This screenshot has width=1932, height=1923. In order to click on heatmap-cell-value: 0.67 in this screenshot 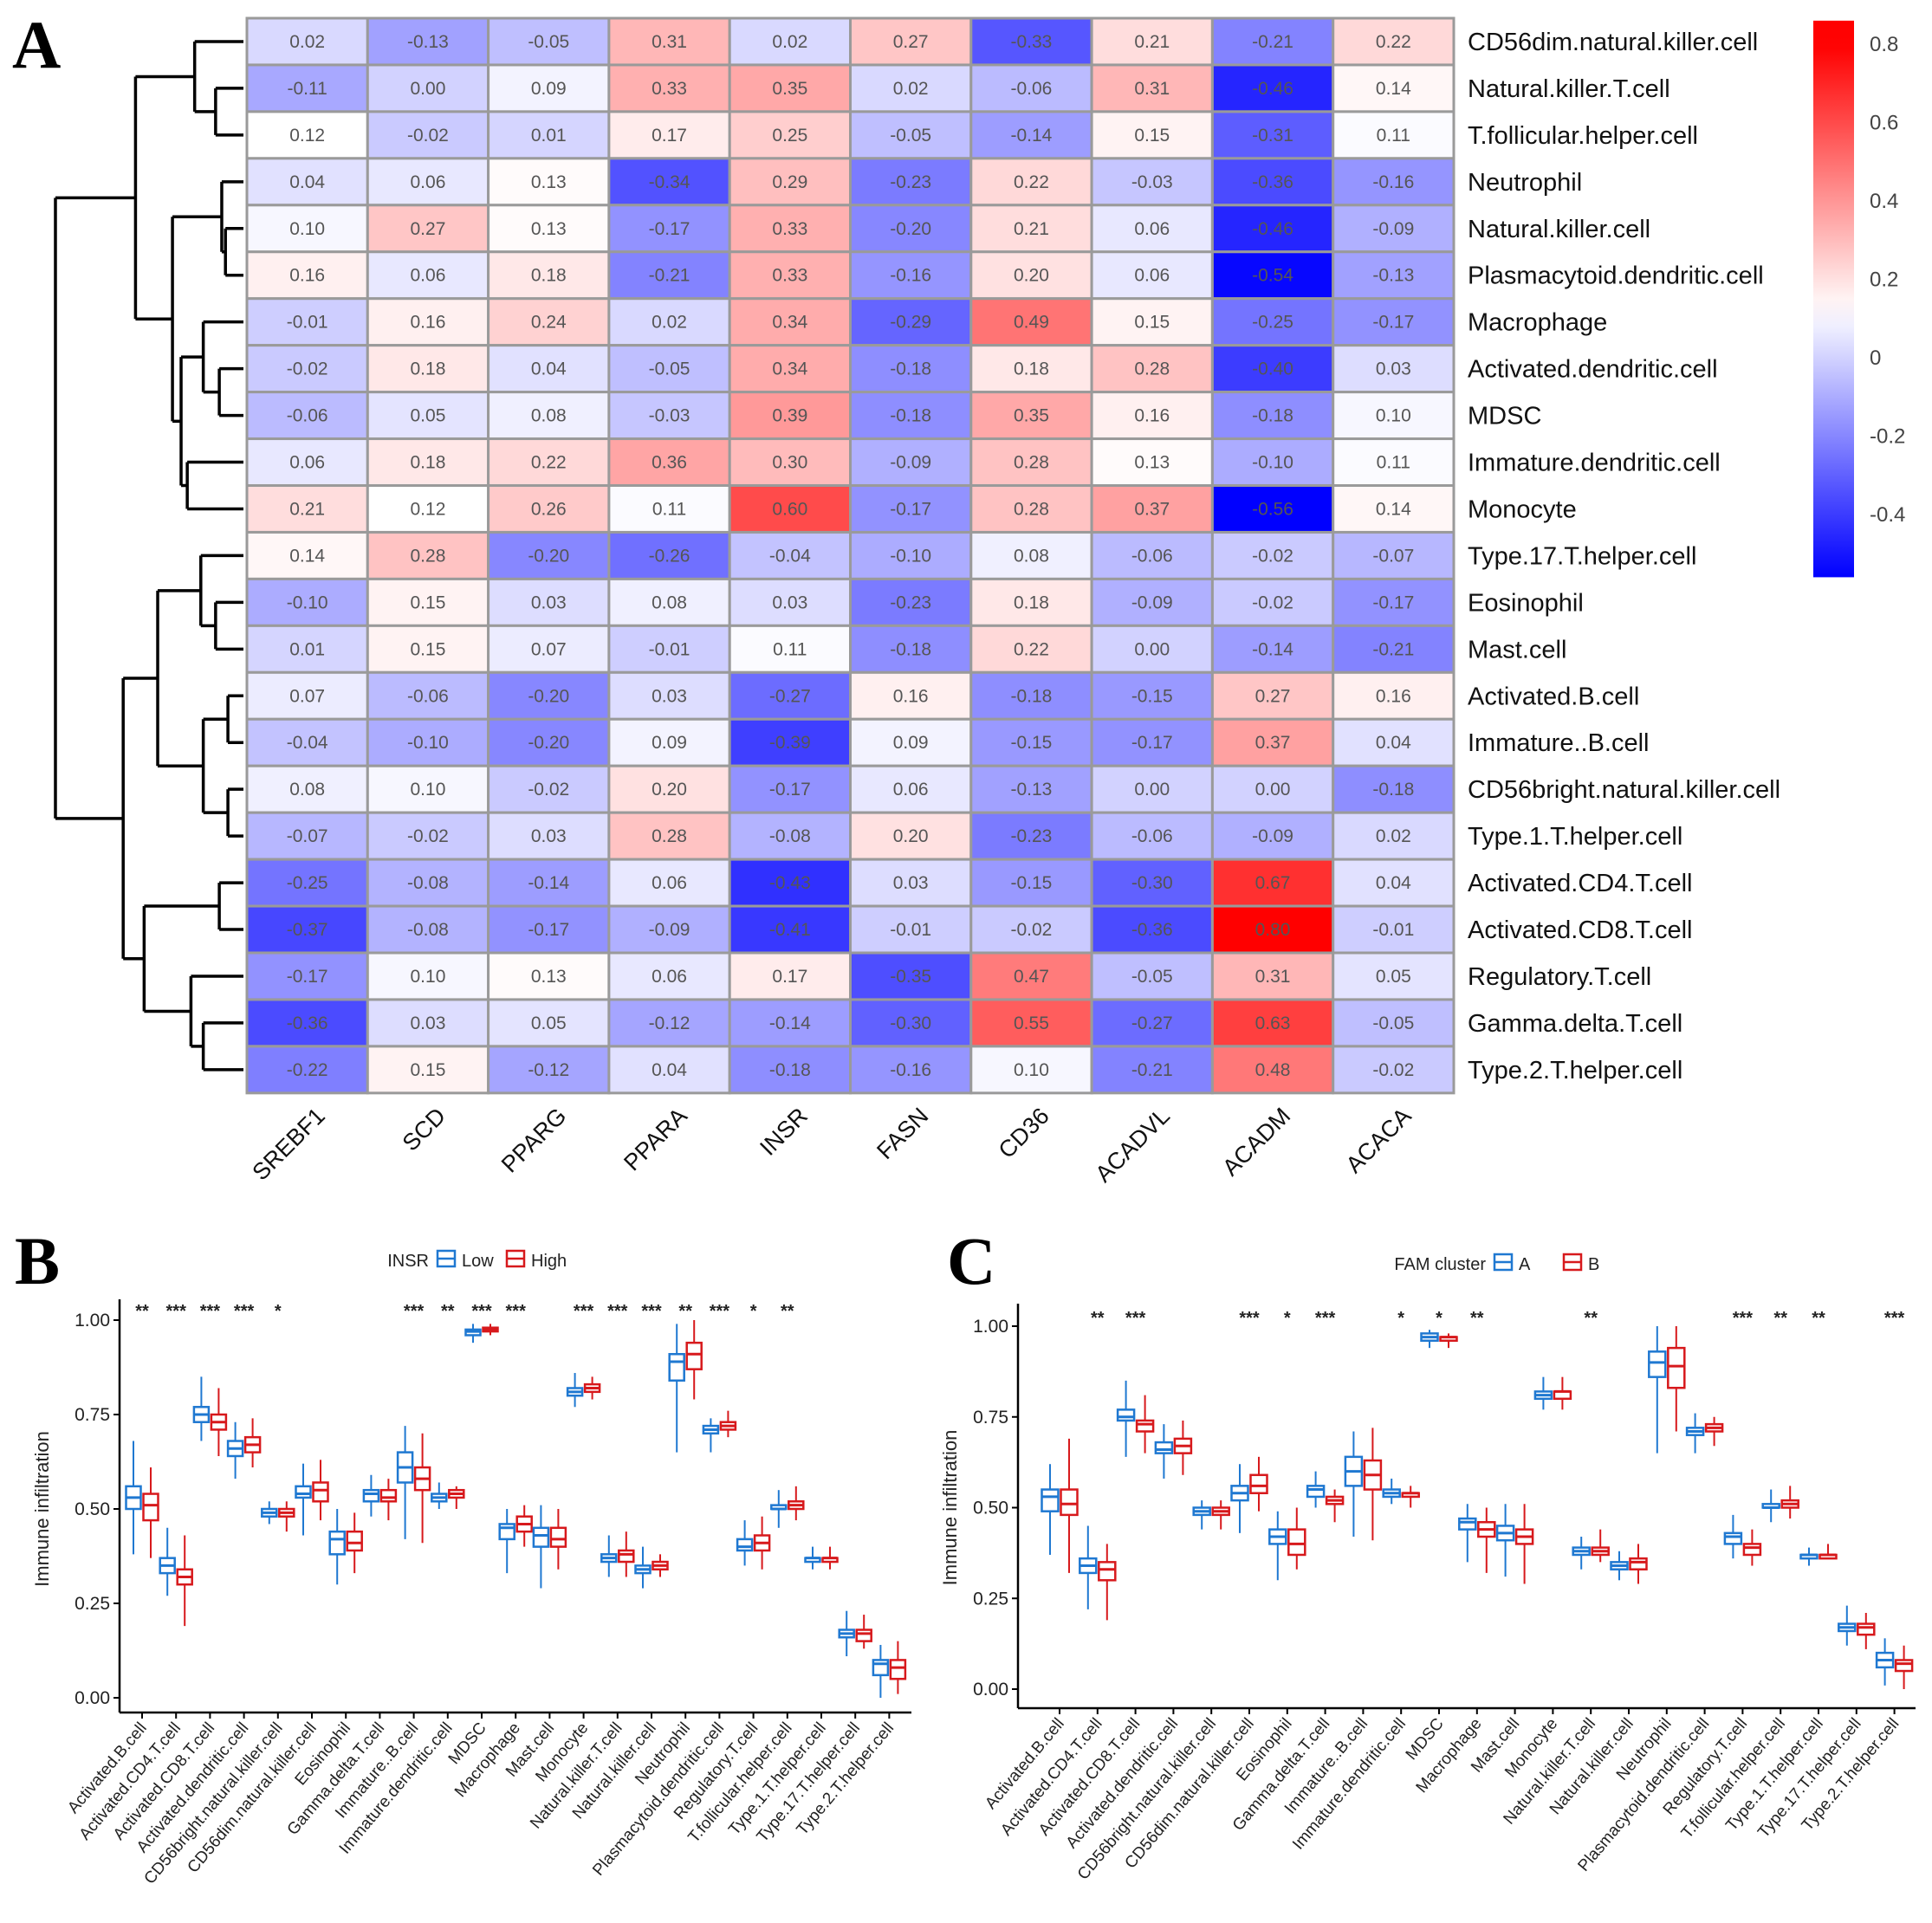, I will do `click(1273, 883)`.